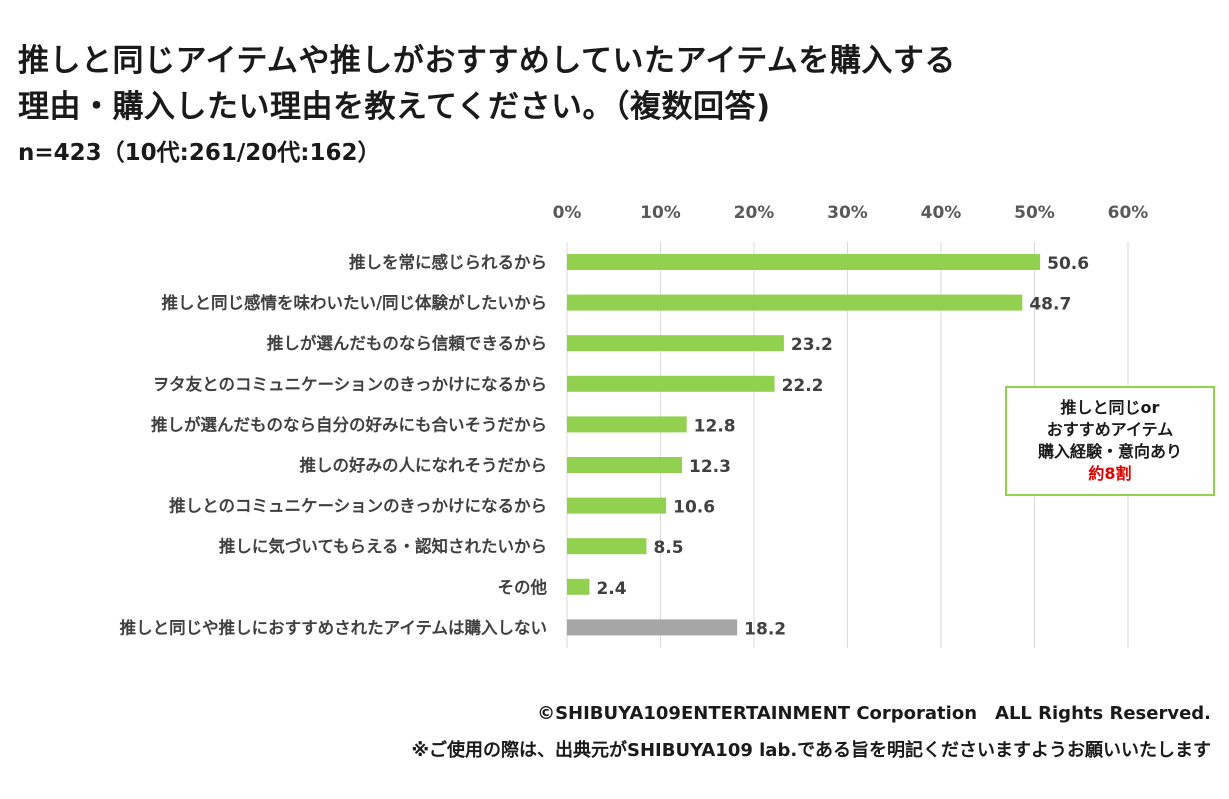 The width and height of the screenshot is (1229, 799). What do you see at coordinates (1068, 264) in the screenshot?
I see `data-label: 50.6` at bounding box center [1068, 264].